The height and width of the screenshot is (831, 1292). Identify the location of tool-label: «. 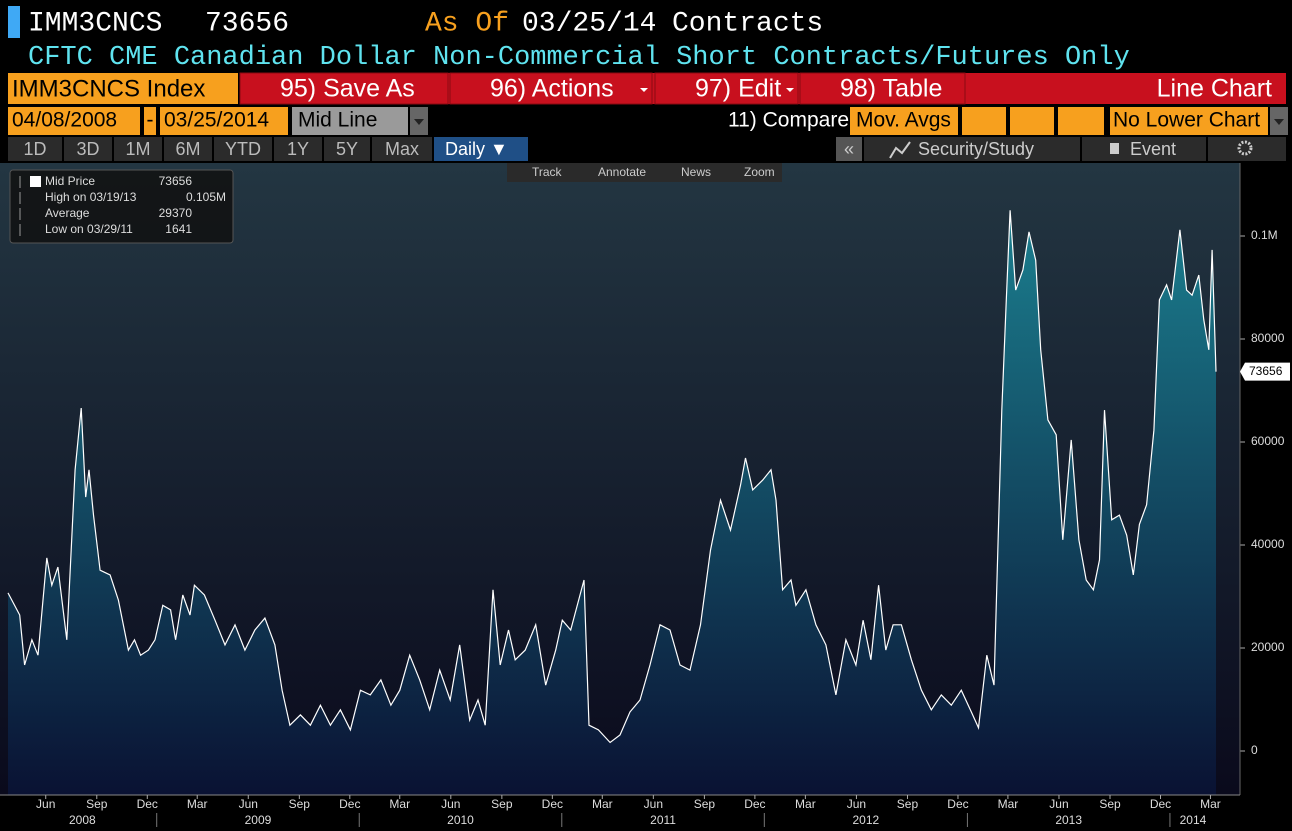
(849, 149).